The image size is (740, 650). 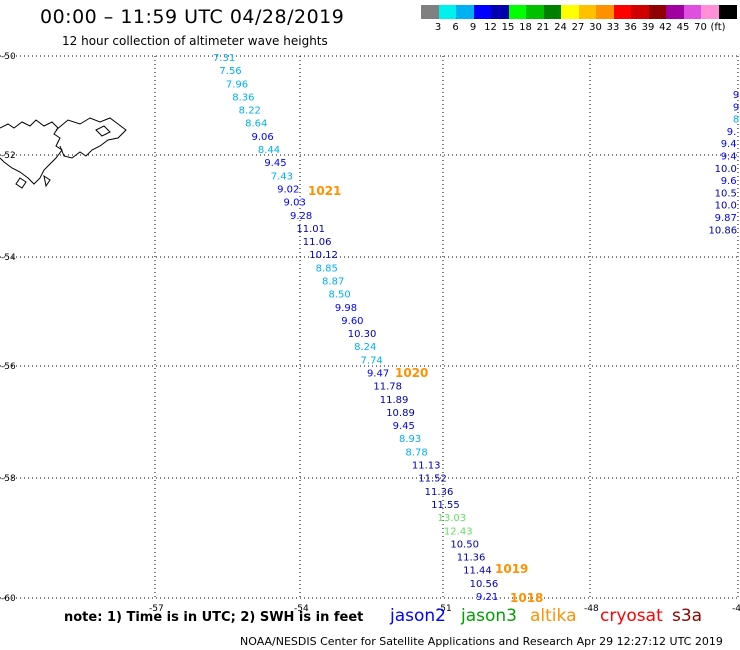 What do you see at coordinates (327, 268) in the screenshot?
I see `swh-value: 8.85` at bounding box center [327, 268].